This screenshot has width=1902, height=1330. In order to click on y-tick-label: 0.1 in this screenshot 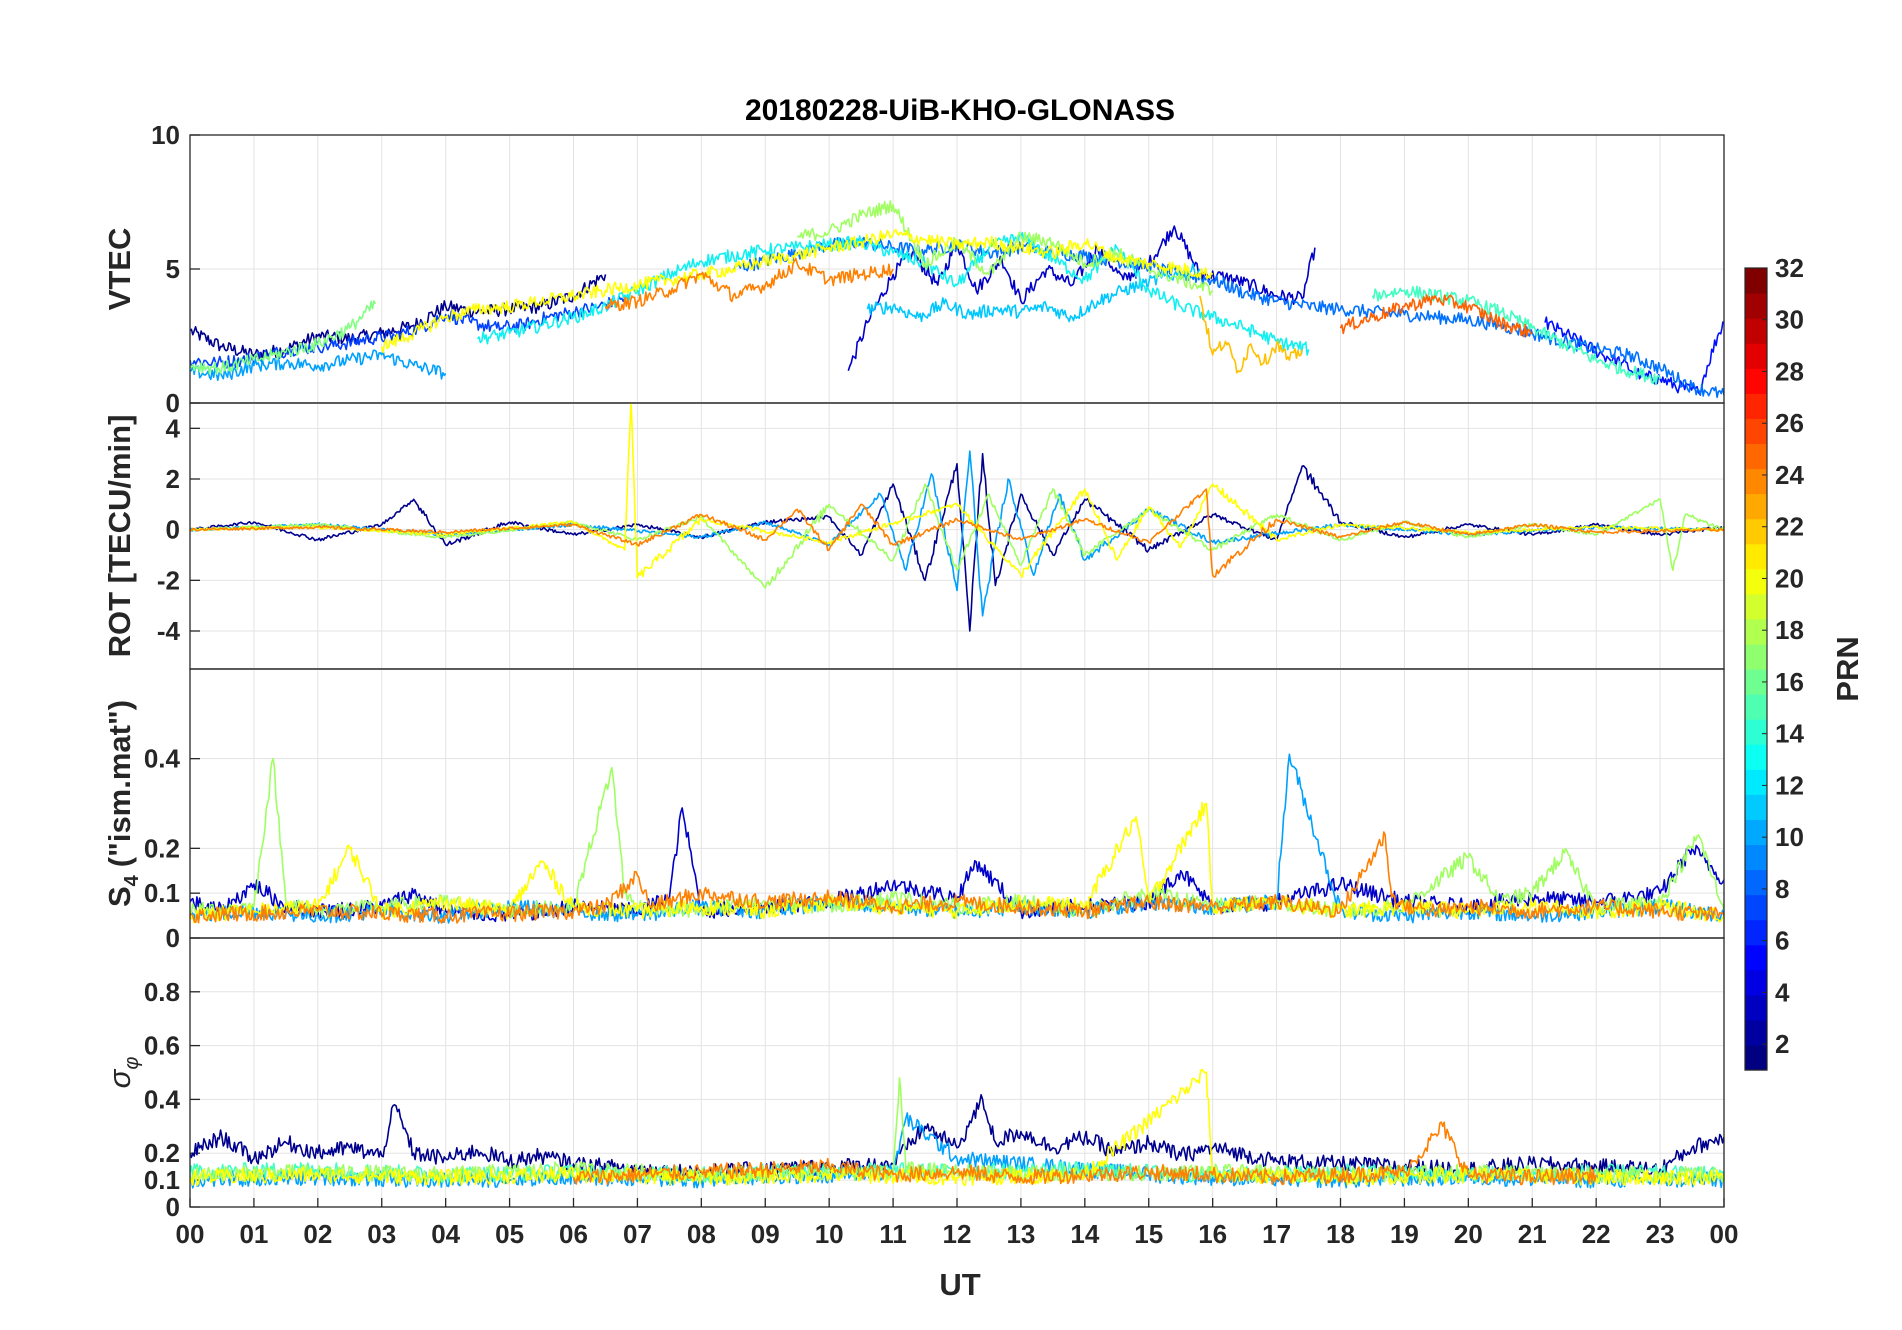, I will do `click(162, 893)`.